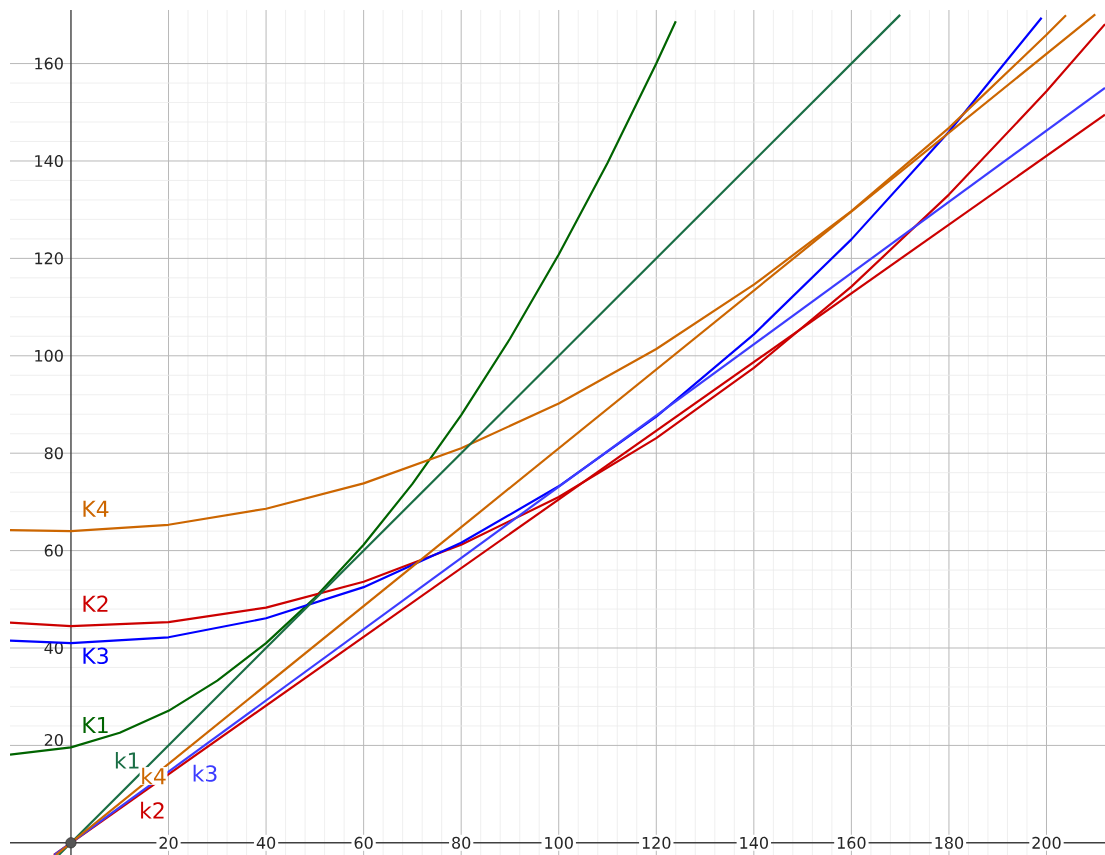 Image resolution: width=1105 pixels, height=855 pixels. What do you see at coordinates (266, 842) in the screenshot?
I see `x-tick-label: 40` at bounding box center [266, 842].